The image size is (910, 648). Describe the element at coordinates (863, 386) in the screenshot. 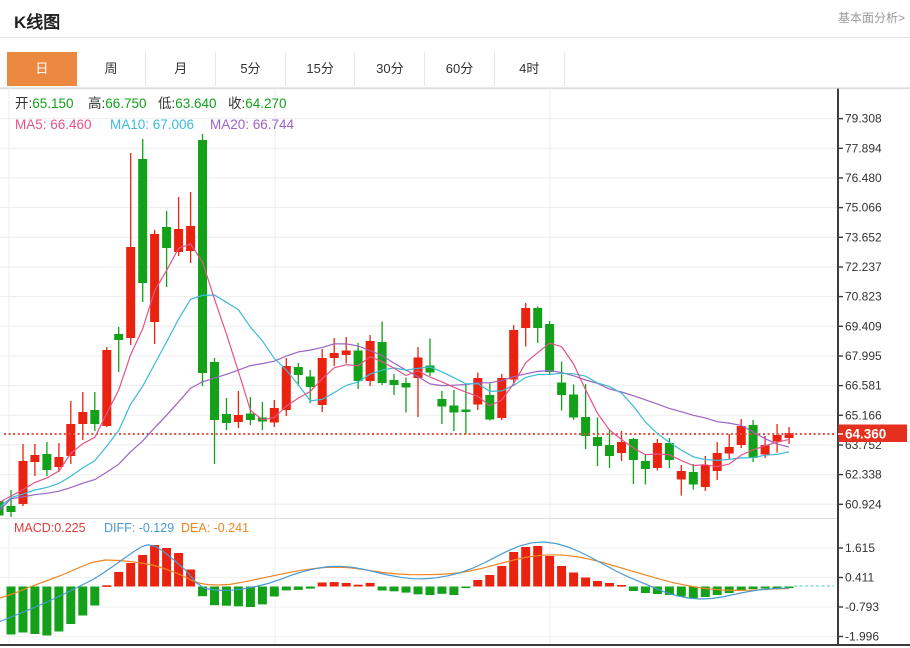

I see `svg-text: 66.581` at that location.